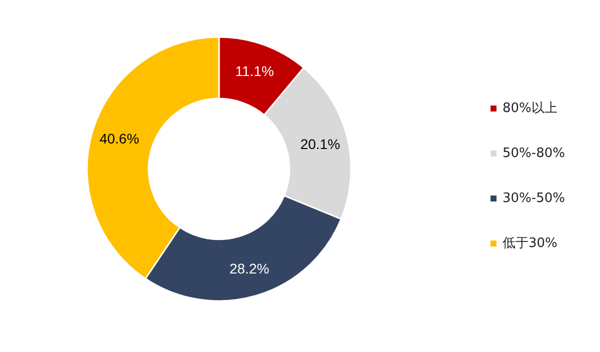 This screenshot has width=600, height=352. Describe the element at coordinates (530, 243) in the screenshot. I see `legend-label: 低于30%` at that location.